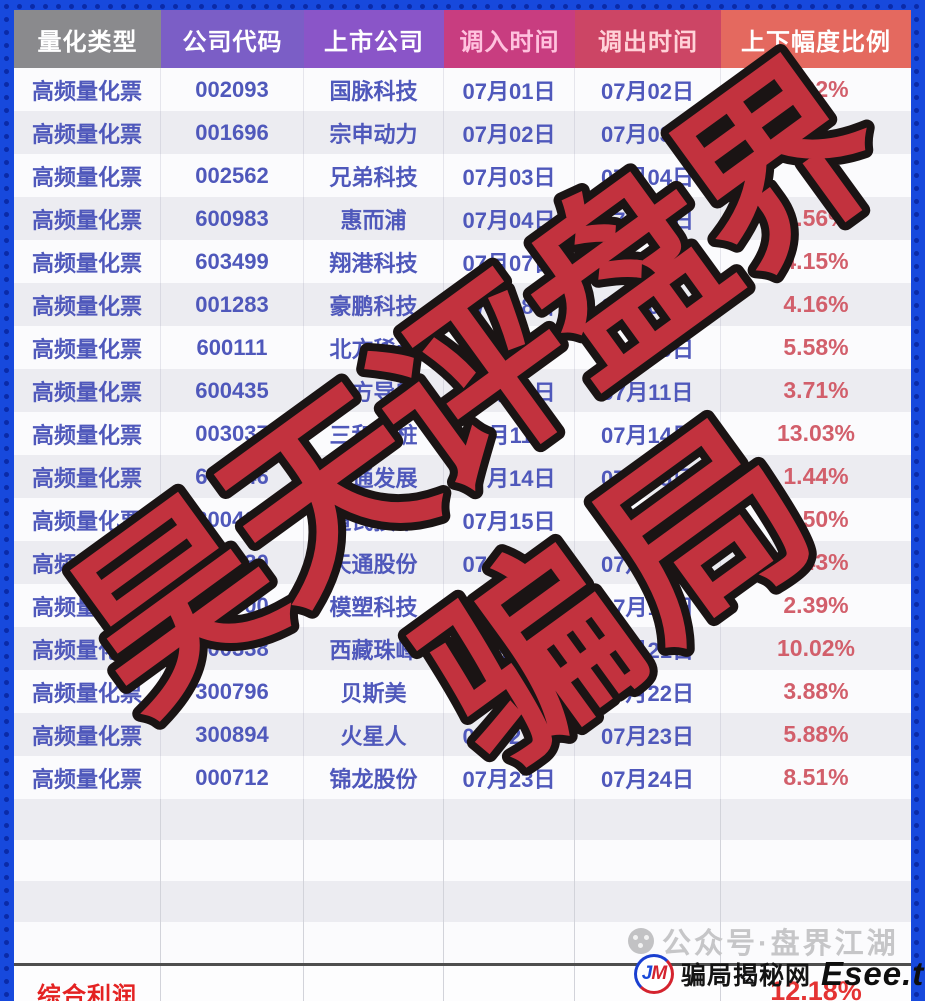  I want to click on cell-date-in: 07月03日, so click(509, 175).